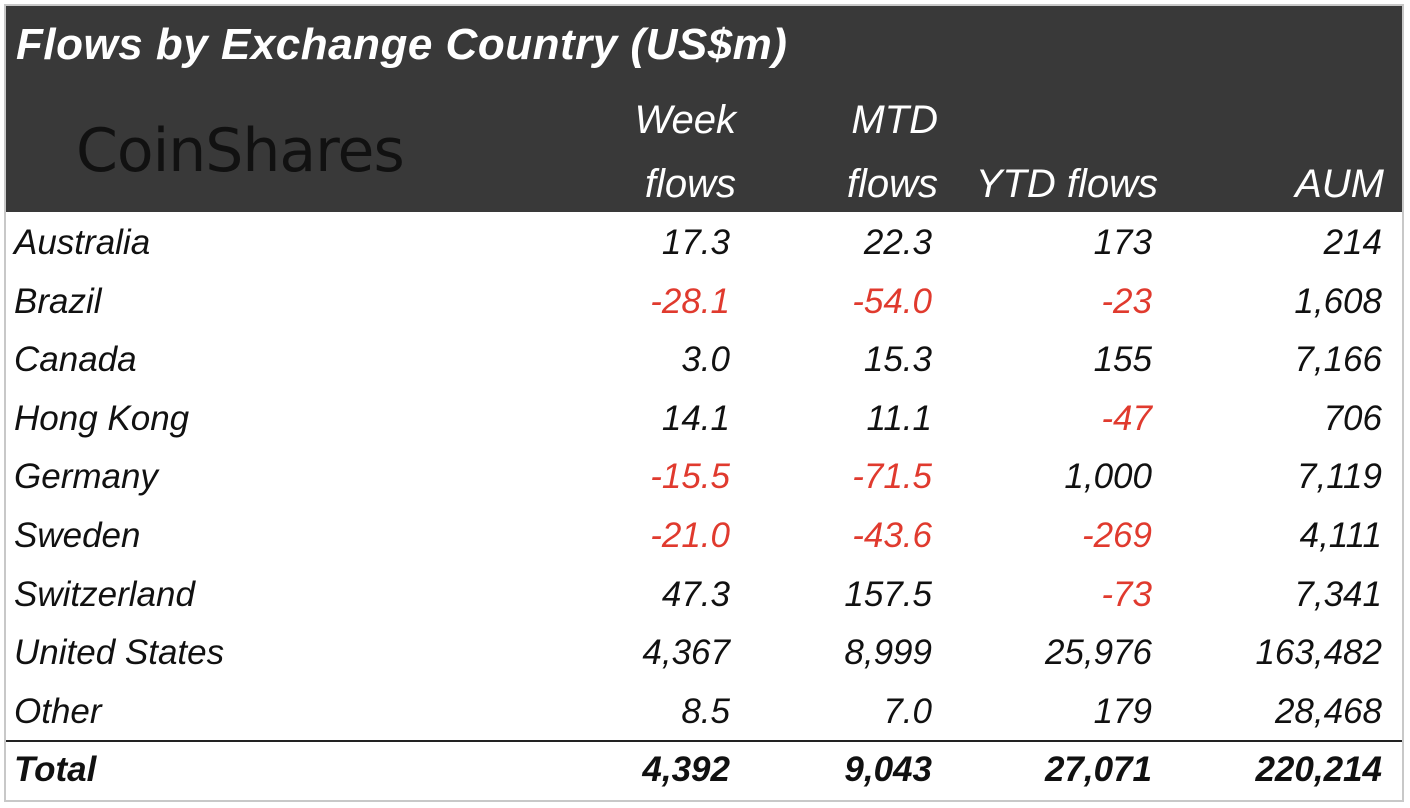 This screenshot has height=808, width=1410. I want to click on total-mtd: 9,043, so click(888, 769).